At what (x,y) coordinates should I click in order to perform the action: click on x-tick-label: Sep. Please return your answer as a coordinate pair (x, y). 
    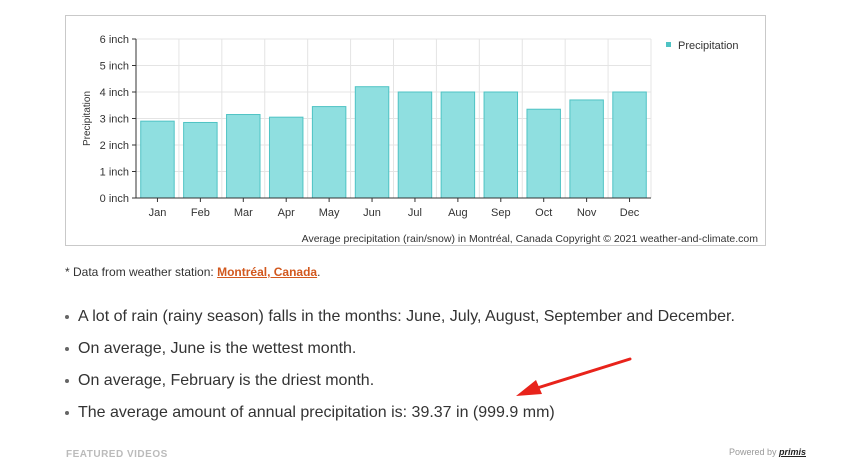
    Looking at the image, I should click on (501, 213).